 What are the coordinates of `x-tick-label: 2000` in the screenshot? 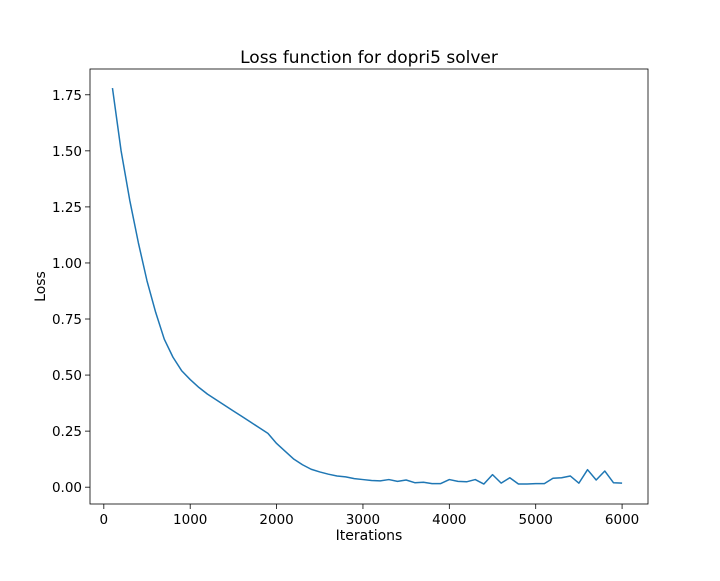 It's located at (276, 520).